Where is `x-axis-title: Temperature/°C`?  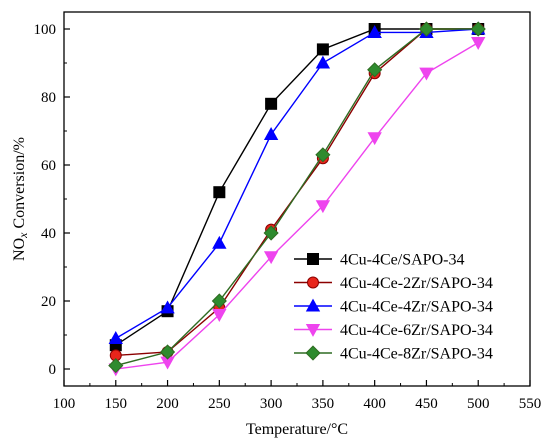
x-axis-title: Temperature/°C is located at coordinates (297, 429).